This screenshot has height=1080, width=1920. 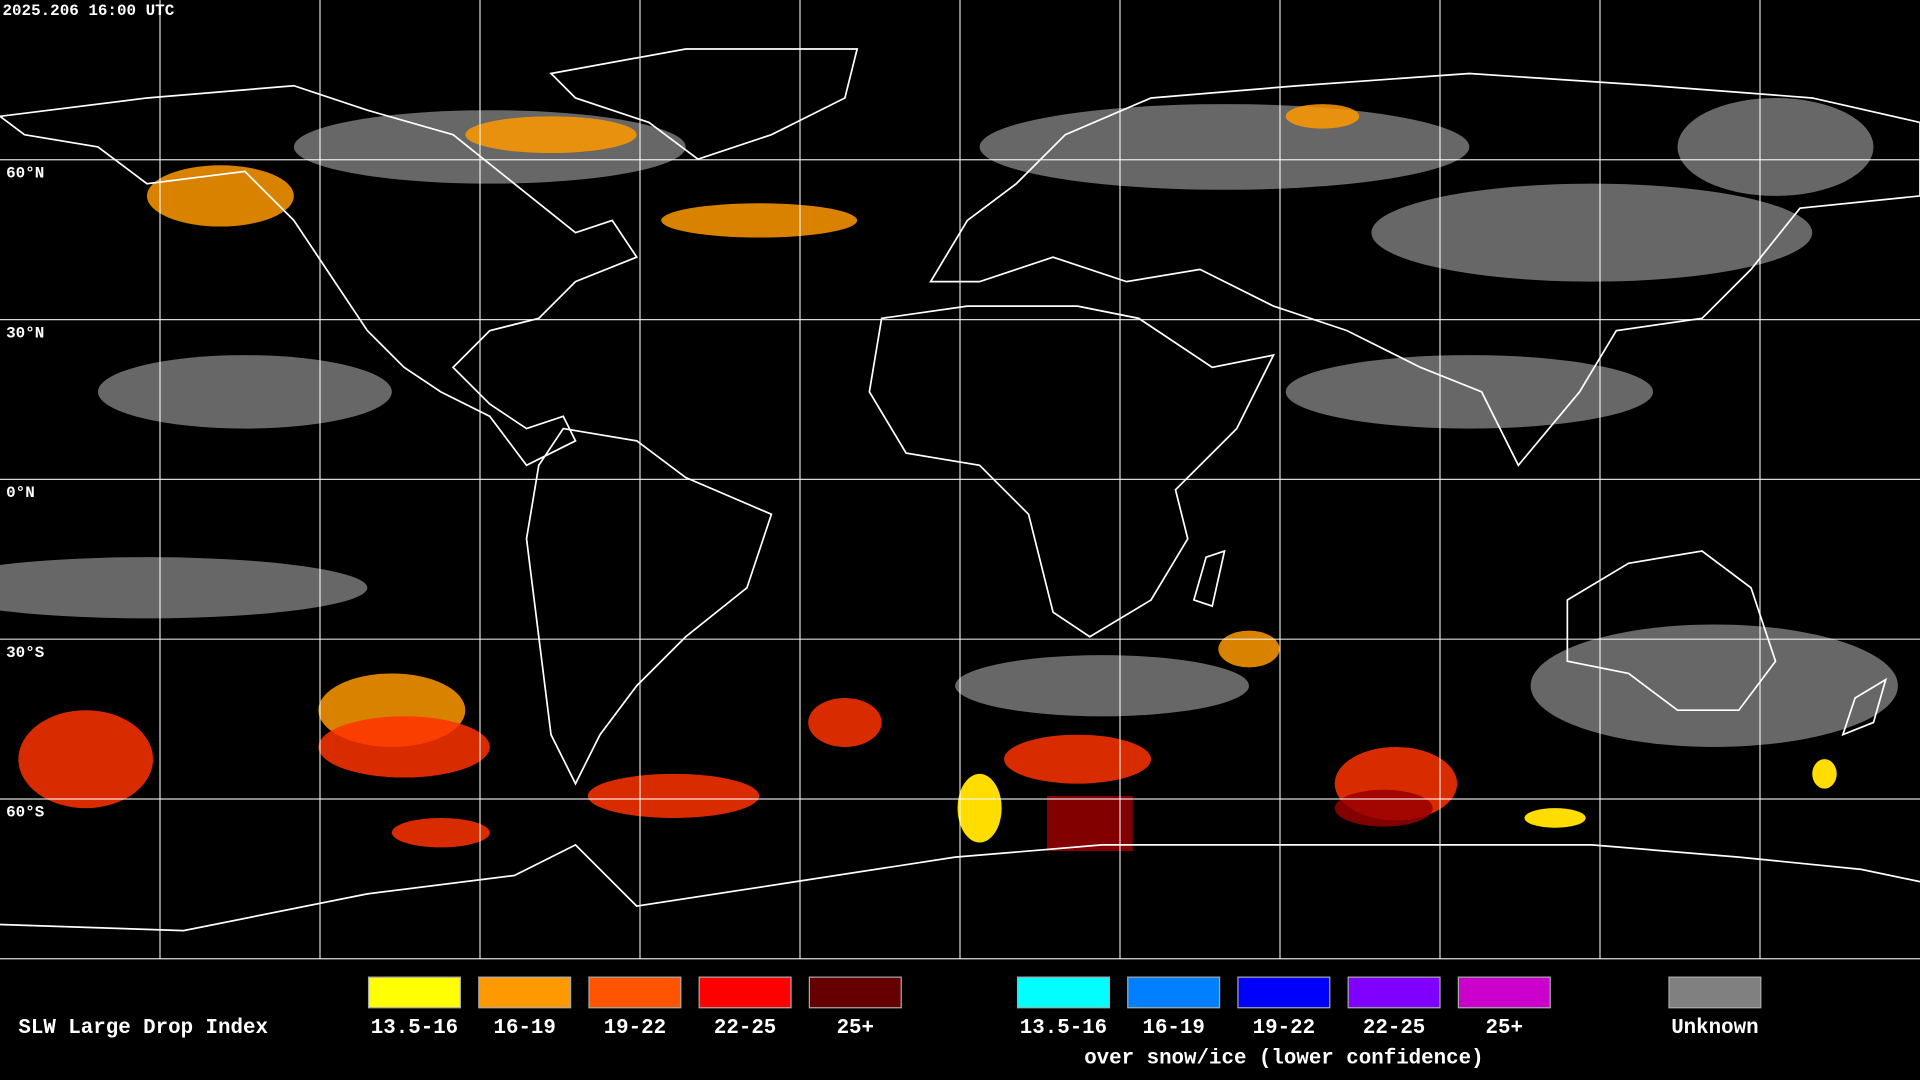 I want to click on legend-title: SLW Large Drop Index, so click(x=143, y=1028).